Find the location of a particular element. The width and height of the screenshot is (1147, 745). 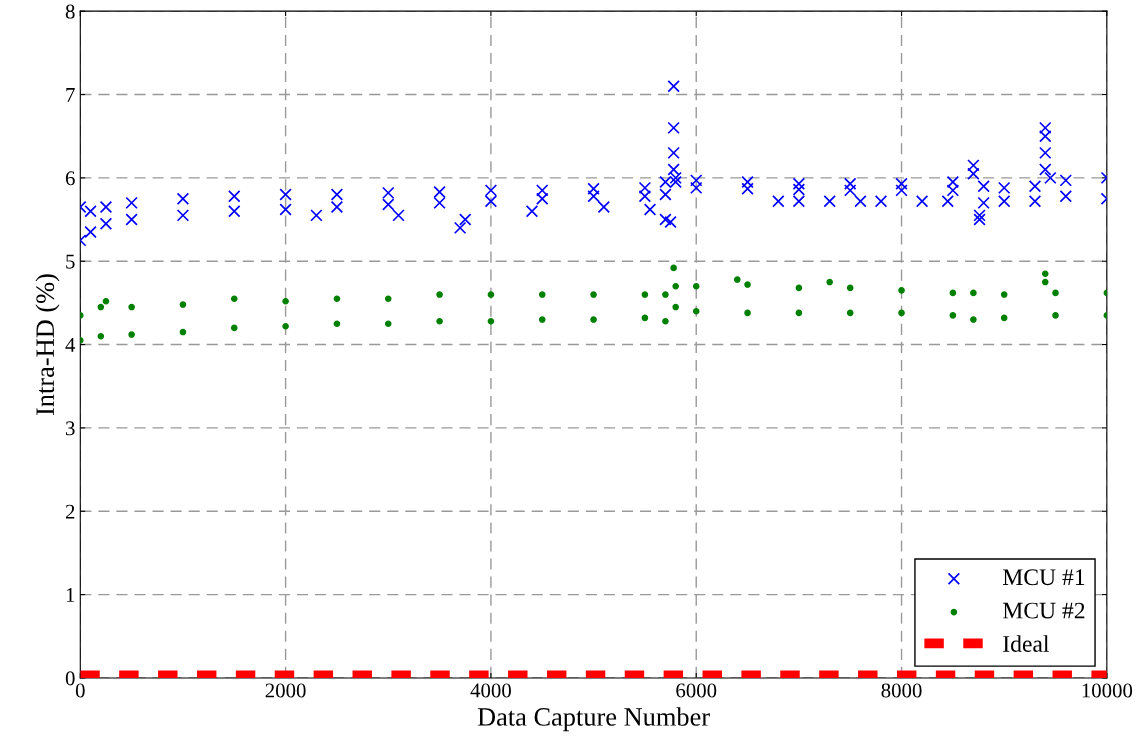

y-axis-title: Intra-HD (%) is located at coordinates (47, 345).